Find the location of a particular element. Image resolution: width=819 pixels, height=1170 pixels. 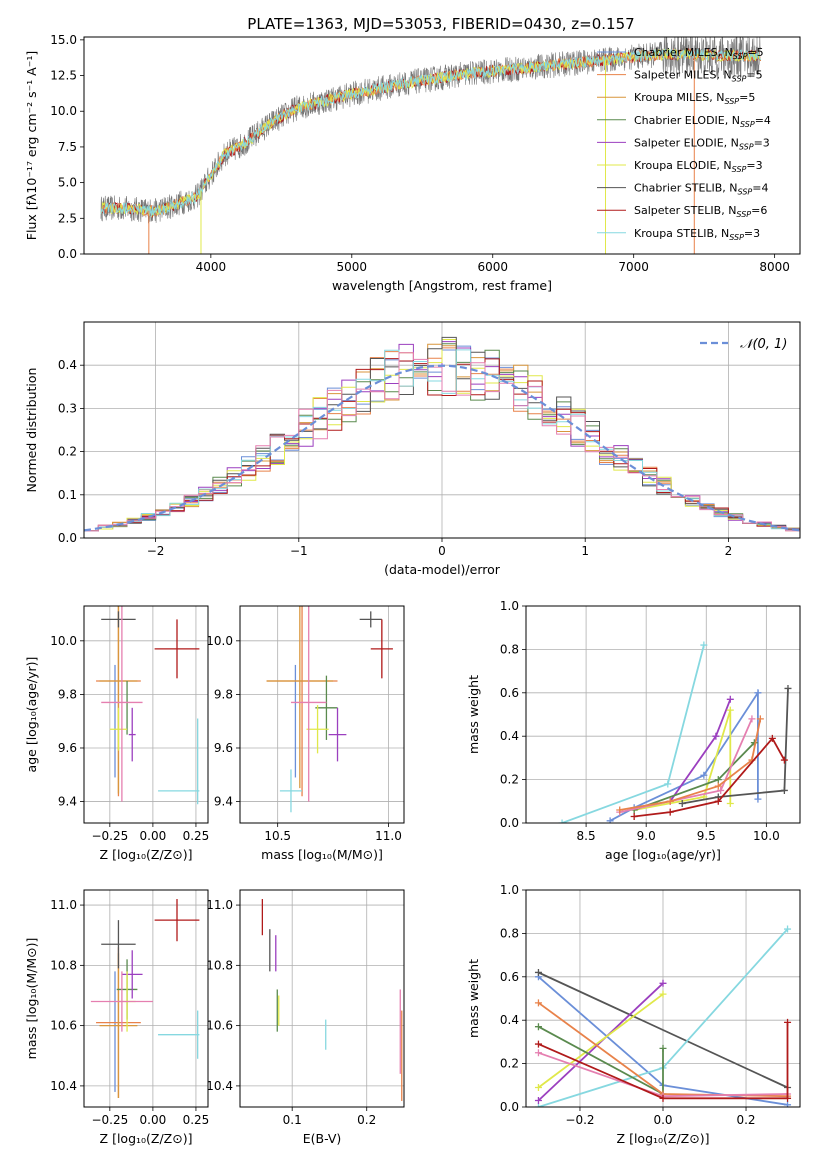

x-tick-label: 9.5 is located at coordinates (706, 836).